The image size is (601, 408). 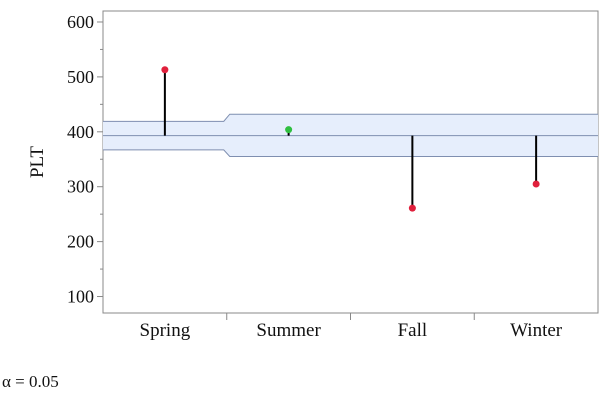 I want to click on y-tick-label: 500, so click(x=80, y=77).